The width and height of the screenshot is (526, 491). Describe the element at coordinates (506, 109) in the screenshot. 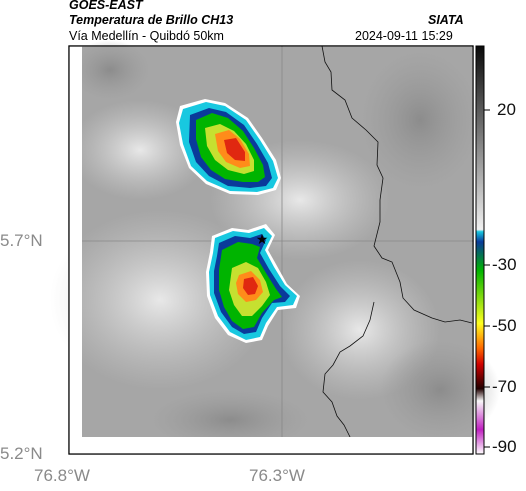

I see `colorbar-tick: 20` at that location.